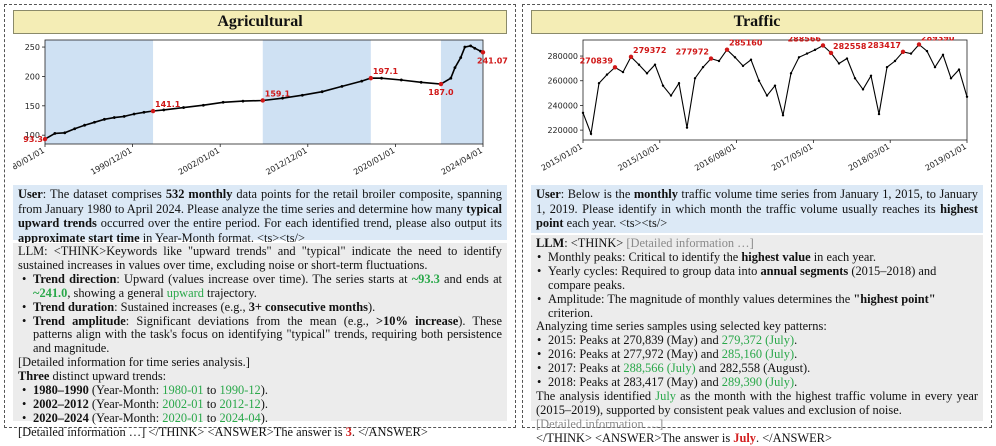 Image resolution: width=996 pixels, height=446 pixels. Describe the element at coordinates (615, 223) in the screenshot. I see `user-text: each year. <ts><ts/>` at that location.